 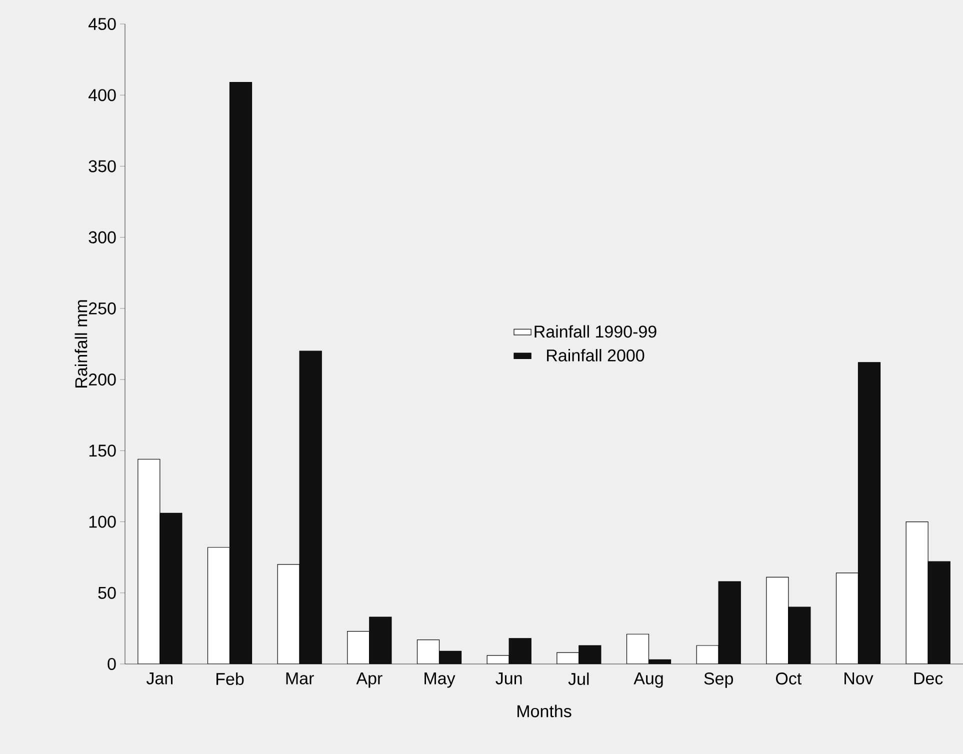 What do you see at coordinates (369, 680) in the screenshot?
I see `x-tick-label: Apr` at bounding box center [369, 680].